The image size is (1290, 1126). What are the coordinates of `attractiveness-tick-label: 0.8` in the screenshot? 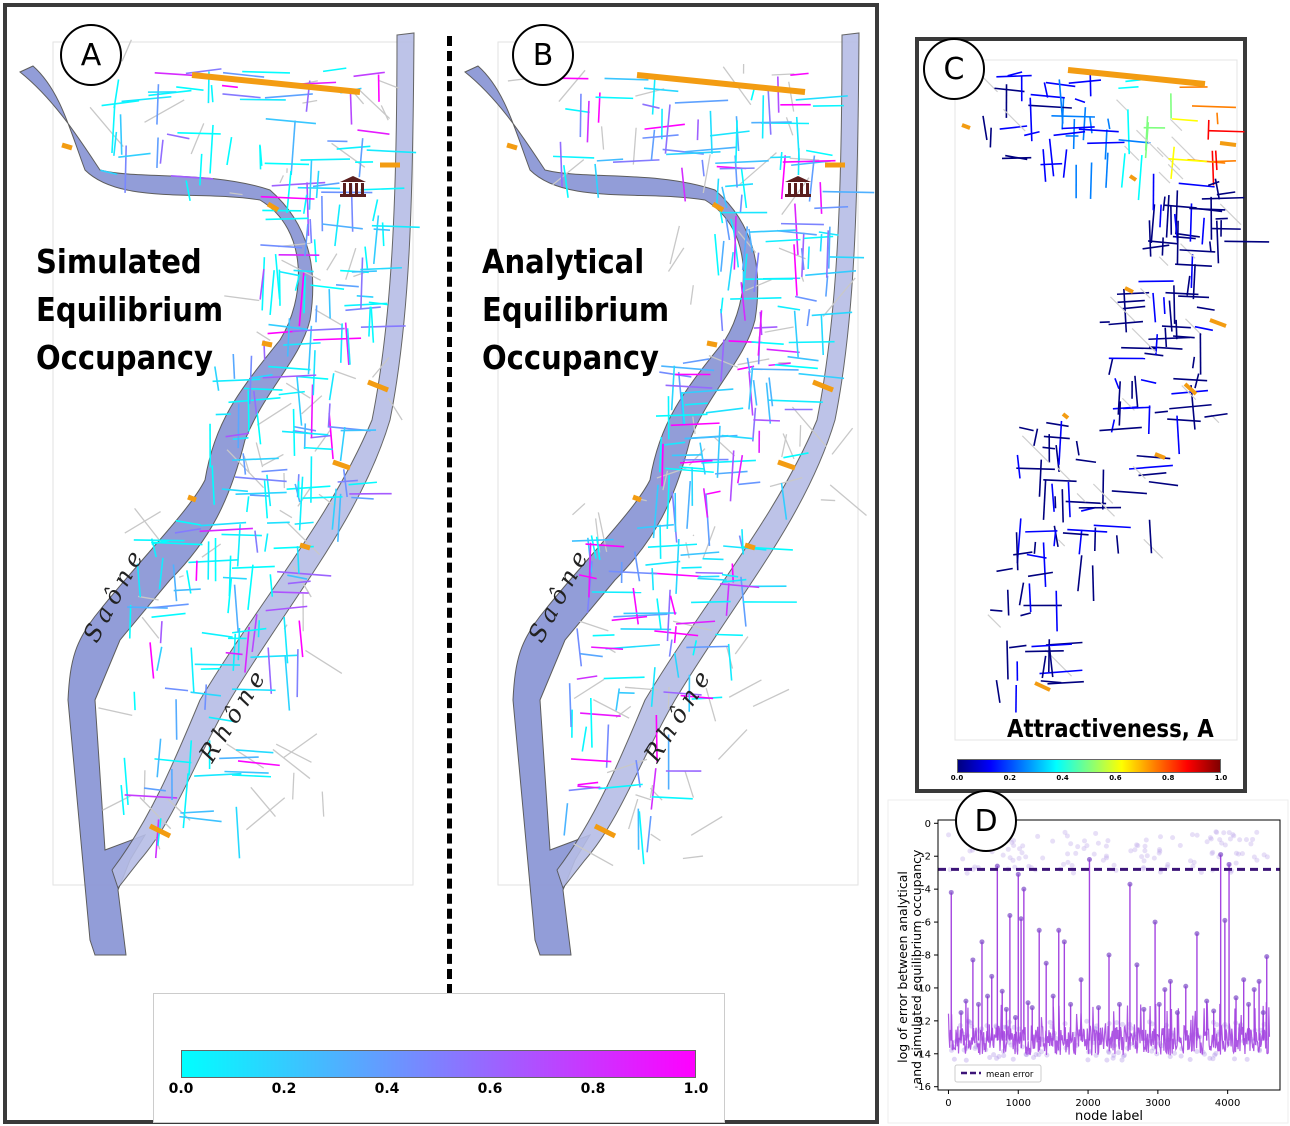 It's located at (1168, 778).